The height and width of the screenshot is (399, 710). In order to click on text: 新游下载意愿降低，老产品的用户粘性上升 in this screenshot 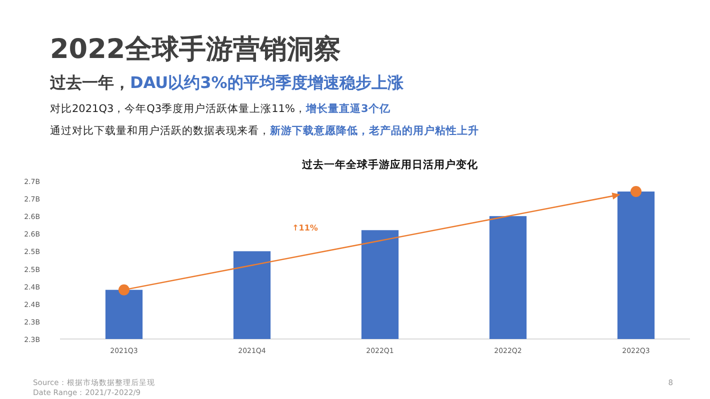, I will do `click(374, 130)`.